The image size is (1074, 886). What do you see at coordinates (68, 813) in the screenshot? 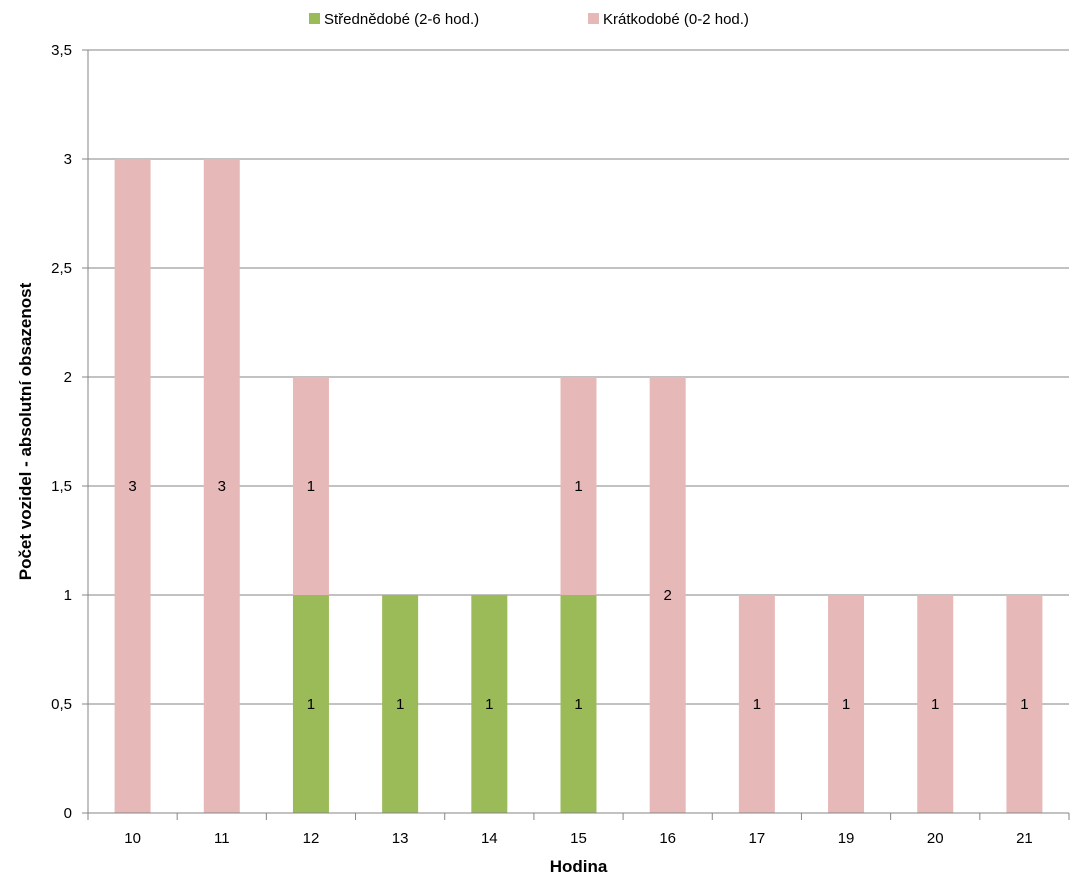
I see `y-tick-label: 0` at bounding box center [68, 813].